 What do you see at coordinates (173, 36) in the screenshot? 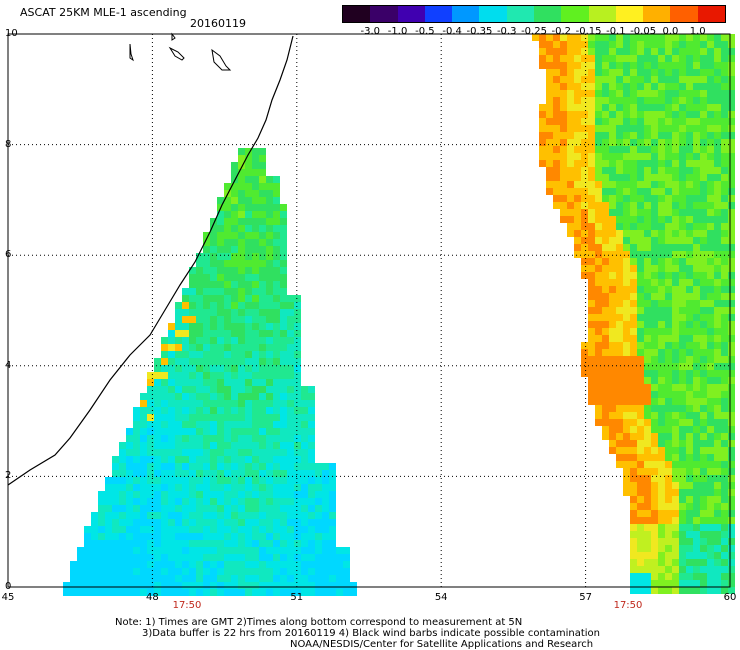
I see `island` at bounding box center [173, 36].